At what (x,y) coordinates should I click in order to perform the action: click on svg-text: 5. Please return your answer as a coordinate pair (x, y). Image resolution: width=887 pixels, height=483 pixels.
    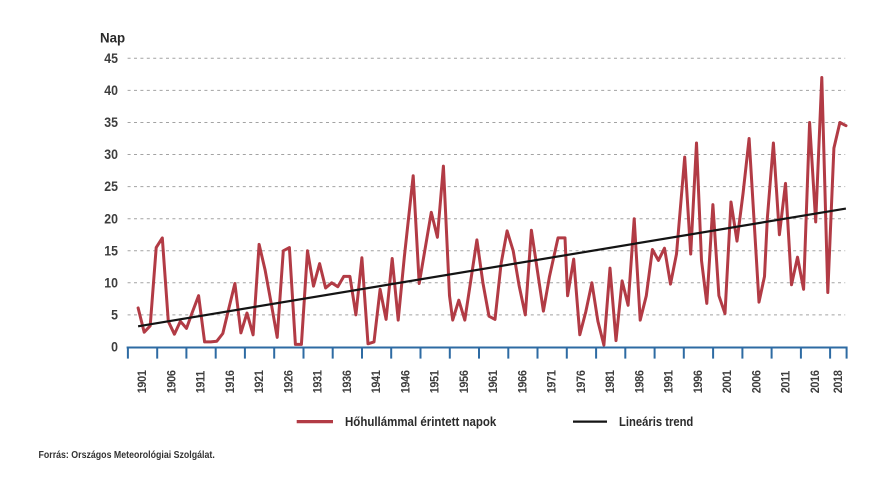
    Looking at the image, I should click on (114, 315).